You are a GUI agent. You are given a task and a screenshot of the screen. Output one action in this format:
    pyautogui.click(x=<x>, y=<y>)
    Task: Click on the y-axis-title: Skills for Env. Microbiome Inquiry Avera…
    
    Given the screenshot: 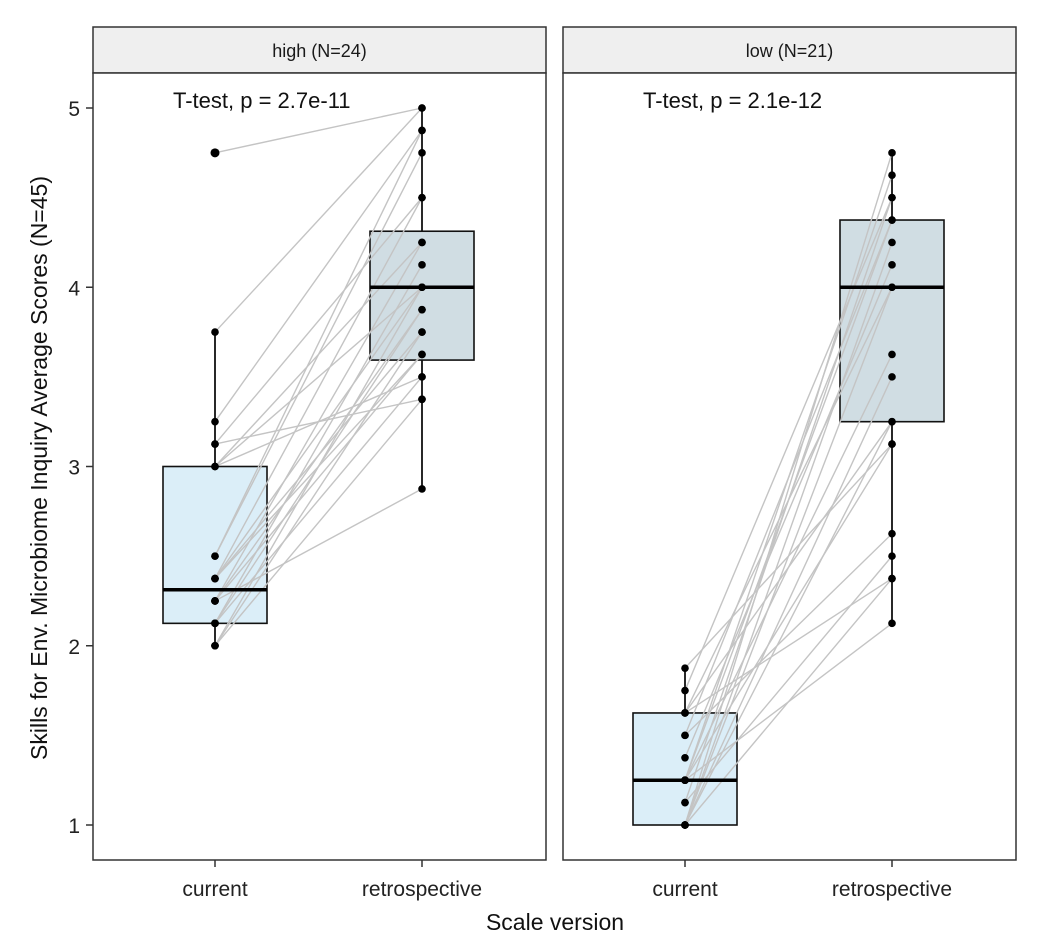 What is the action you would take?
    pyautogui.click(x=39, y=468)
    